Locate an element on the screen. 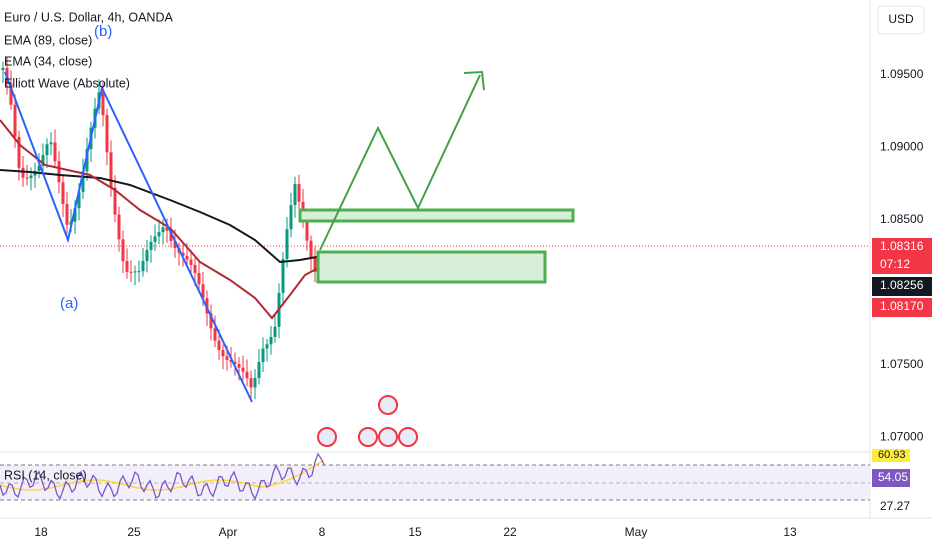 The image size is (932, 550). price-tick-label: 1.09000 is located at coordinates (902, 147).